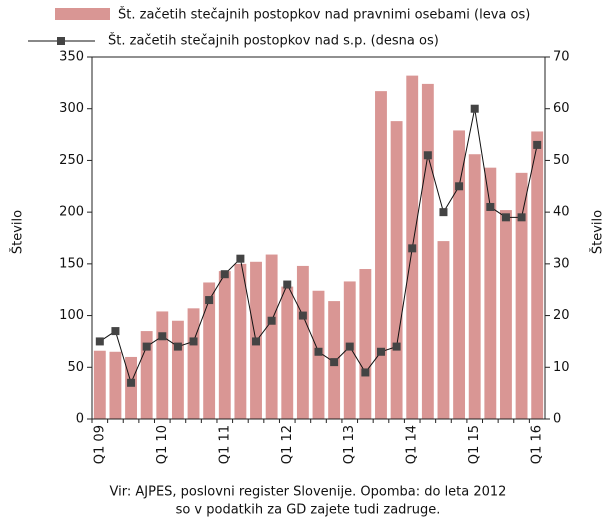 The height and width of the screenshot is (523, 616). What do you see at coordinates (71, 263) in the screenshot?
I see `y-tick-label: 150` at bounding box center [71, 263].